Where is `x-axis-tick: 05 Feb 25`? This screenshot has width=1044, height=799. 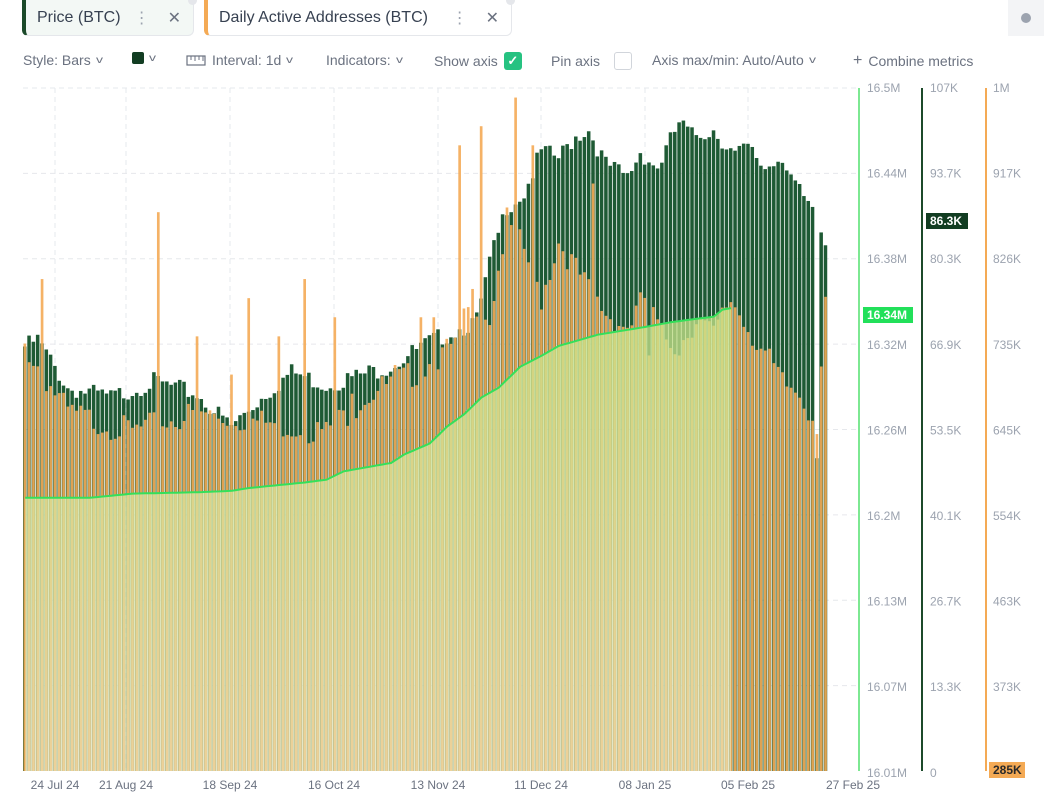 x-axis-tick: 05 Feb 25 is located at coordinates (748, 785).